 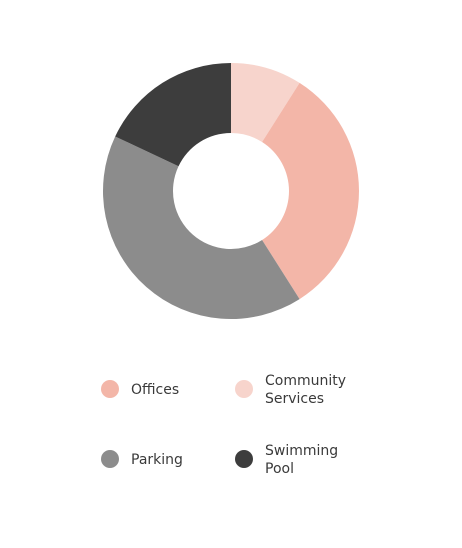 What do you see at coordinates (290, 390) in the screenshot?
I see `legend-item-community-services: Community Services` at bounding box center [290, 390].